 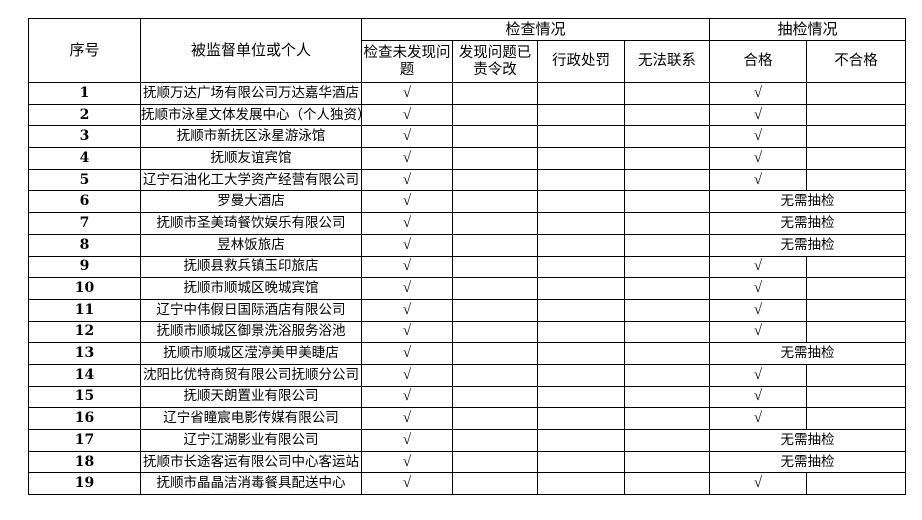 What do you see at coordinates (84, 223) in the screenshot?
I see `row-seq: 7` at bounding box center [84, 223].